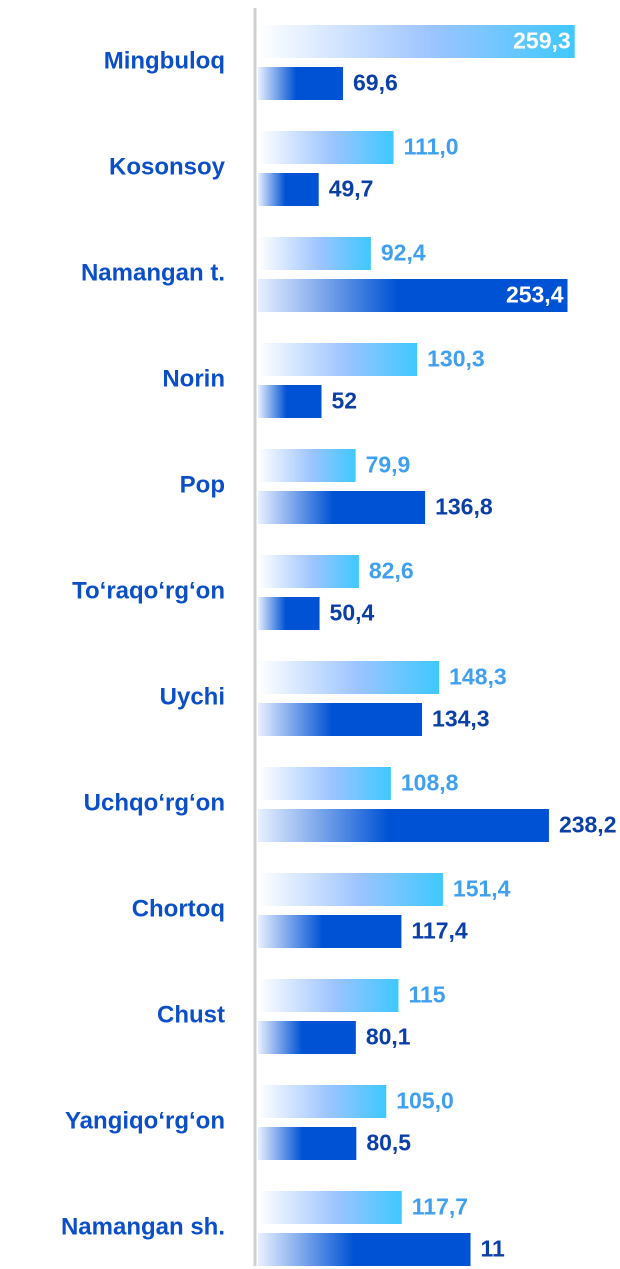 The image size is (620, 1269). What do you see at coordinates (464, 507) in the screenshot?
I see `value-label: 136,8` at bounding box center [464, 507].